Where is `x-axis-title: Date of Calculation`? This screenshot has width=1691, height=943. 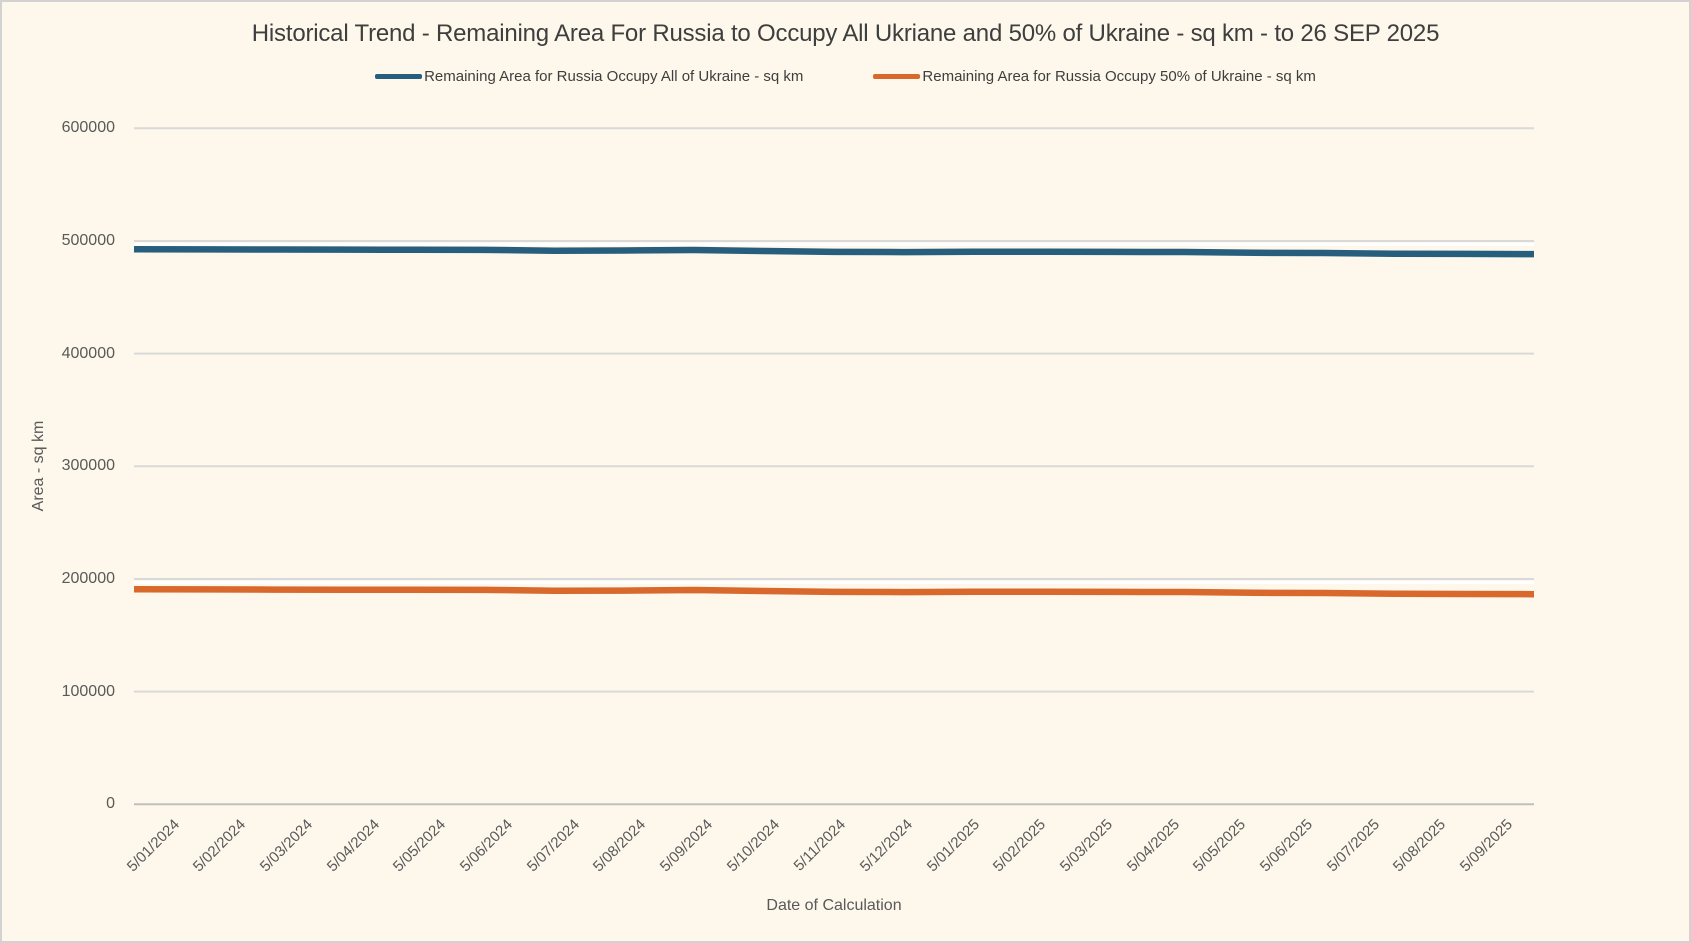 x-axis-title: Date of Calculation is located at coordinates (834, 905).